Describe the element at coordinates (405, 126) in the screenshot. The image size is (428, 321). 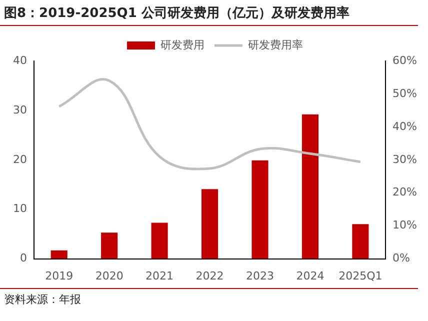
I see `y2-tick-label: 40%` at that location.